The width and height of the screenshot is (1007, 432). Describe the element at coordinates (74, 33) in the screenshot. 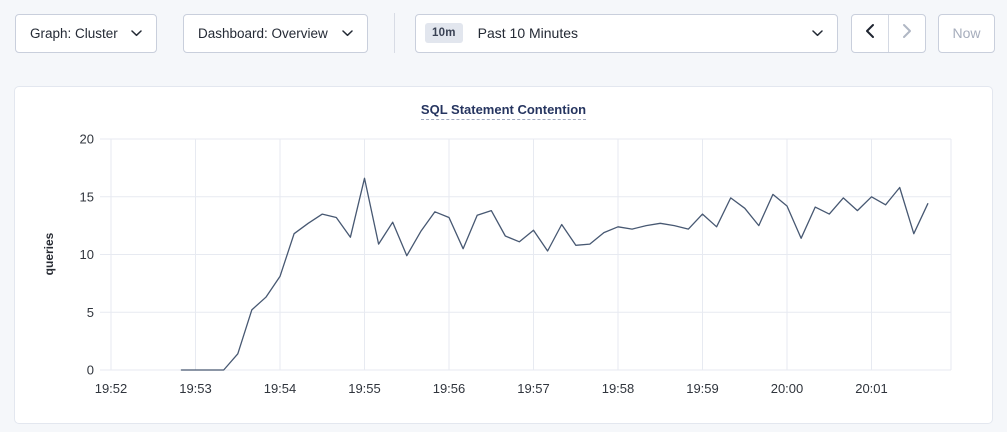

I see `graph-dropdown-label: Graph: Cluster` at that location.